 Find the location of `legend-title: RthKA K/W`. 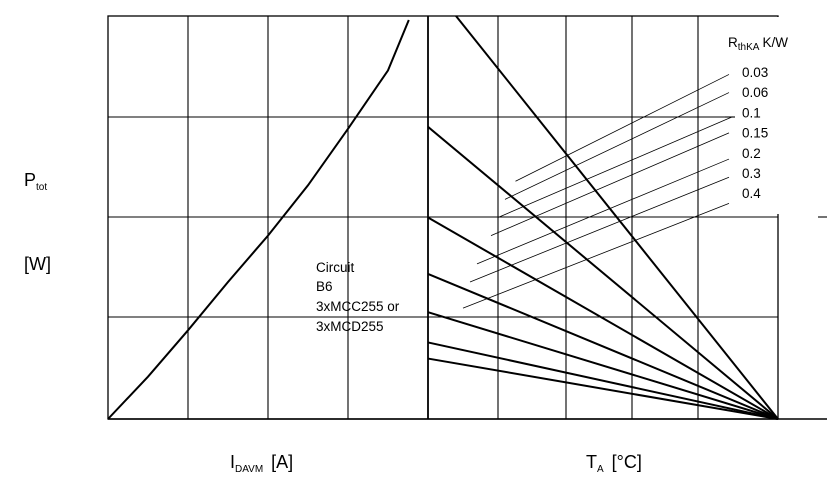

legend-title: RthKA K/W is located at coordinates (758, 44).